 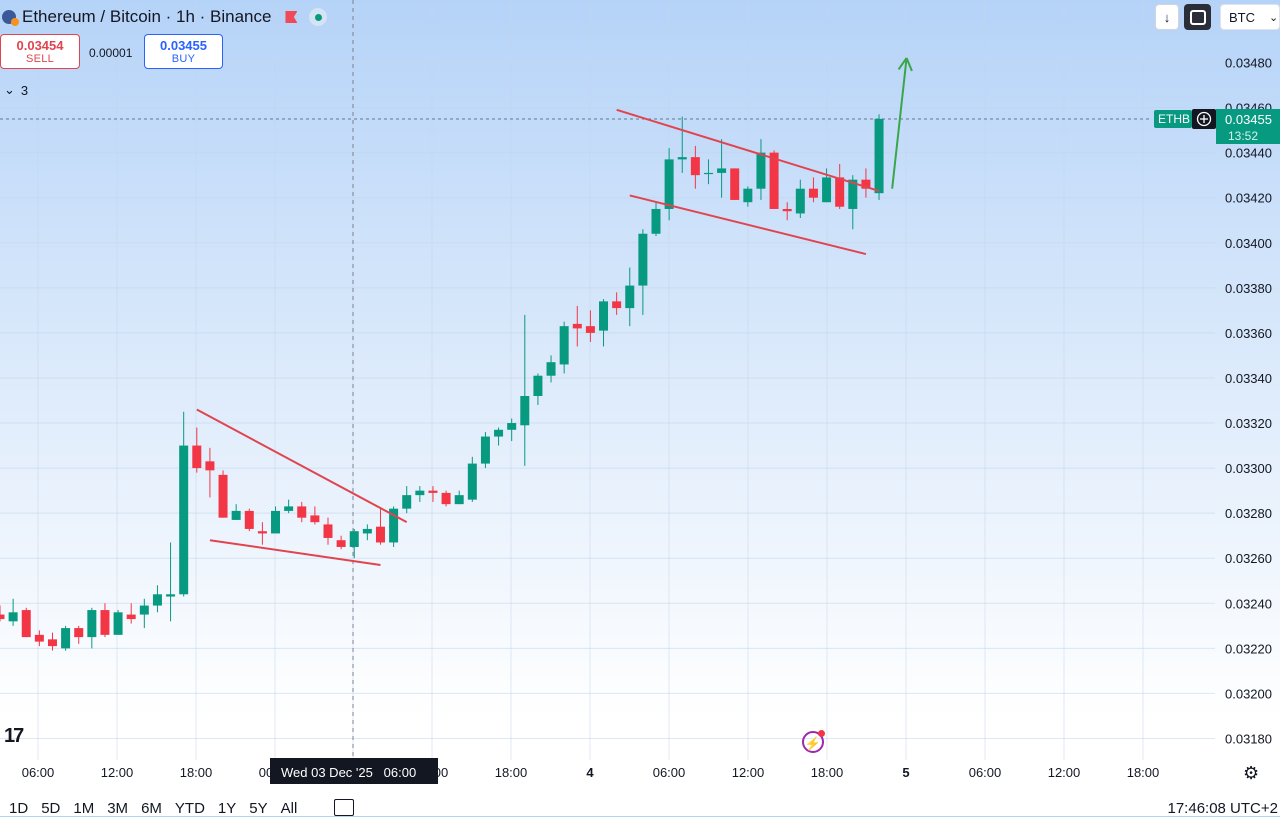 What do you see at coordinates (10, 18) in the screenshot?
I see `eth-btc-coin-icon` at bounding box center [10, 18].